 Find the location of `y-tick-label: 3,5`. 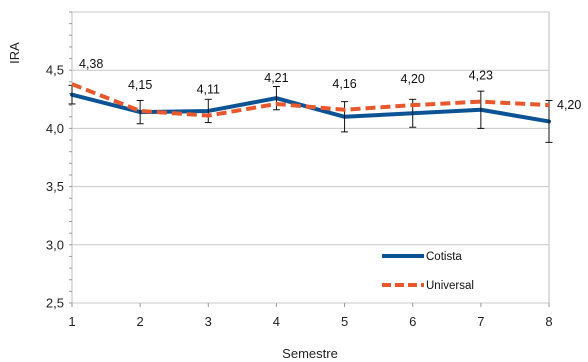

y-tick-label: 3,5 is located at coordinates (55, 186).